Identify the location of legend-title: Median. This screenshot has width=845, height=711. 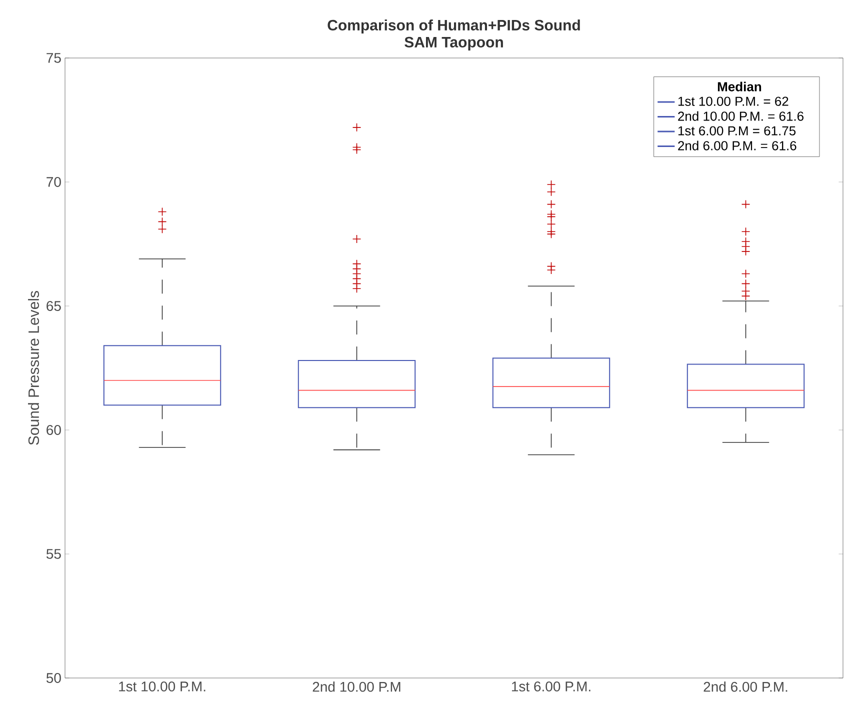
(740, 87).